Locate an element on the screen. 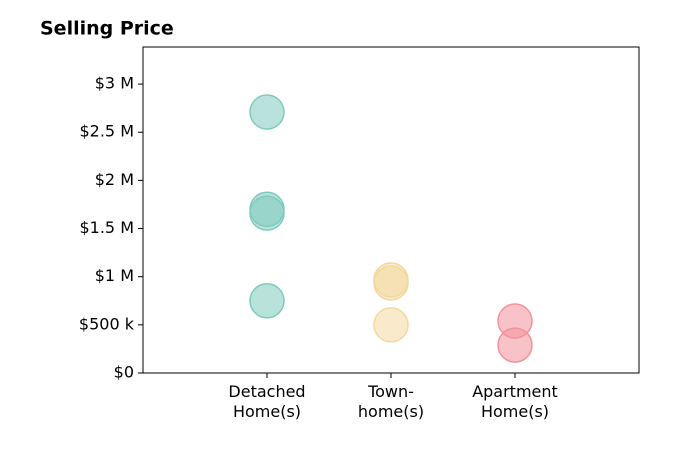  y-tick-label: $1 M is located at coordinates (114, 275).